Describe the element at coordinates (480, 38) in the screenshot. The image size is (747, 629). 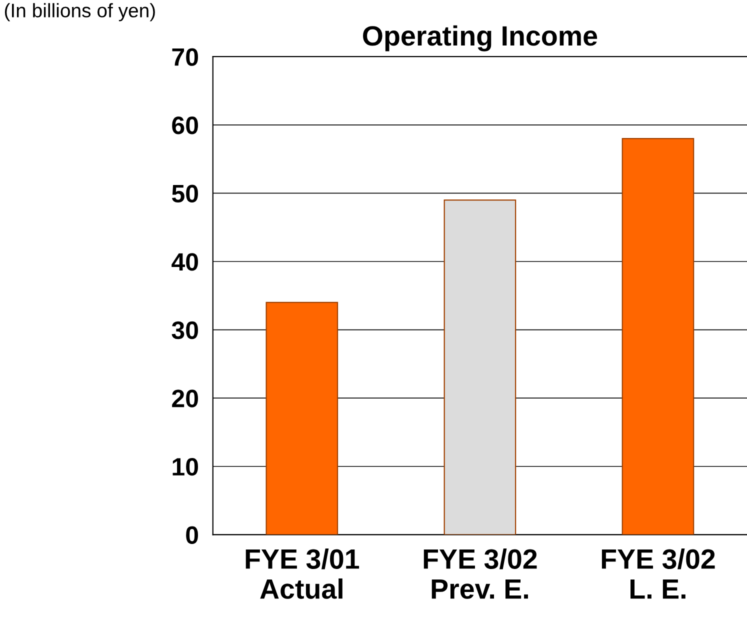
I see `chart-title: Operating Income` at that location.